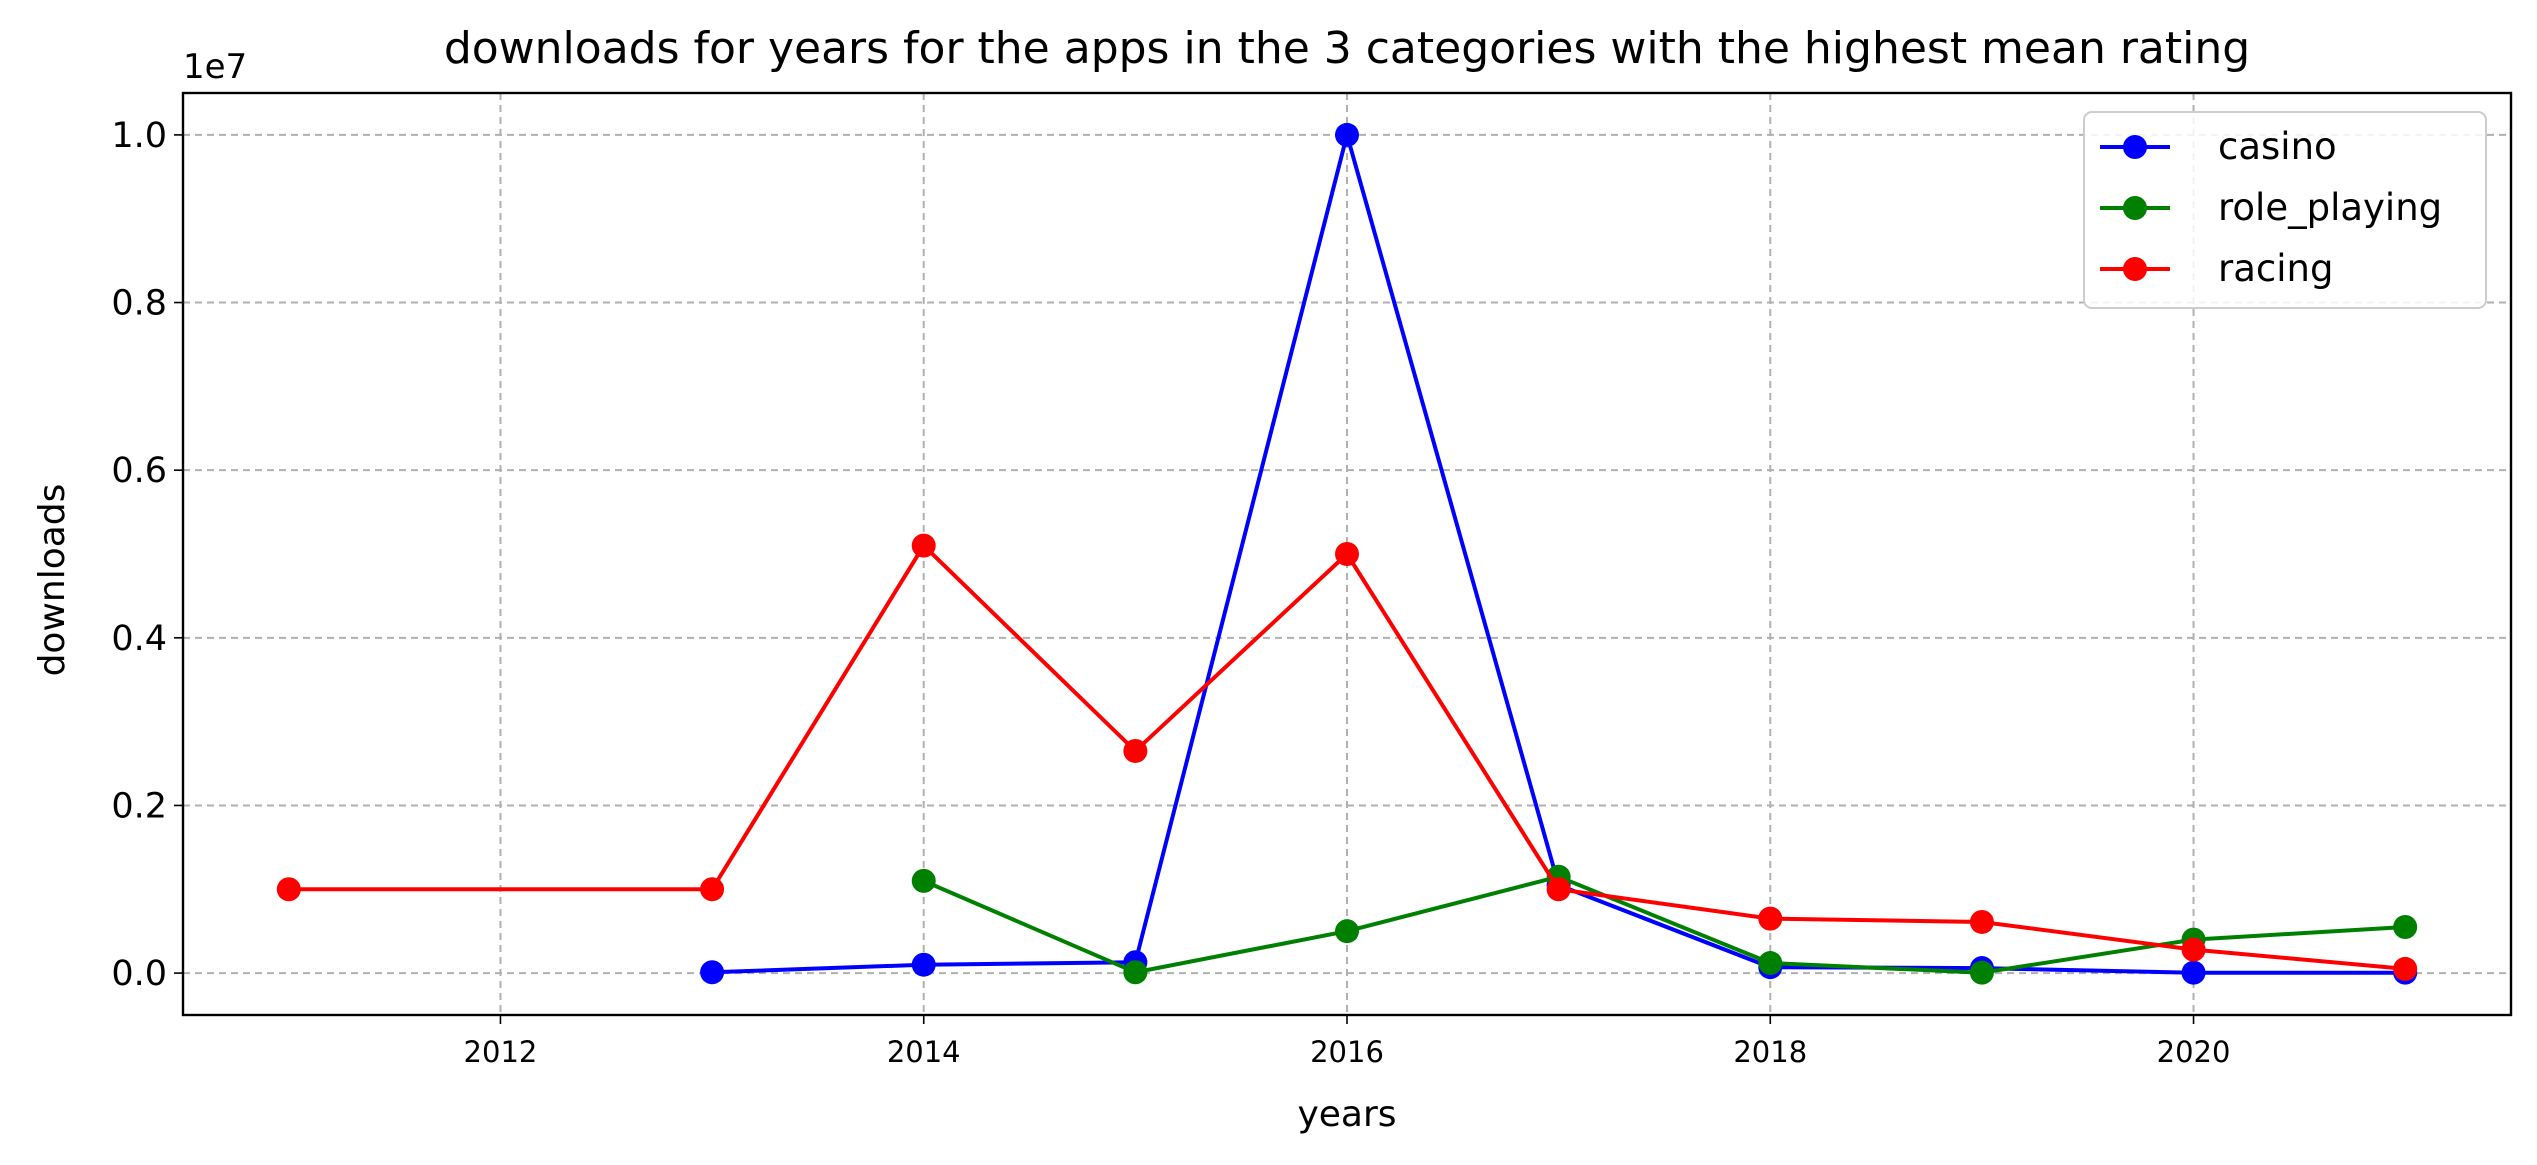 This screenshot has width=2537, height=1165. What do you see at coordinates (1346, 1114) in the screenshot?
I see `x-axis-label: years` at bounding box center [1346, 1114].